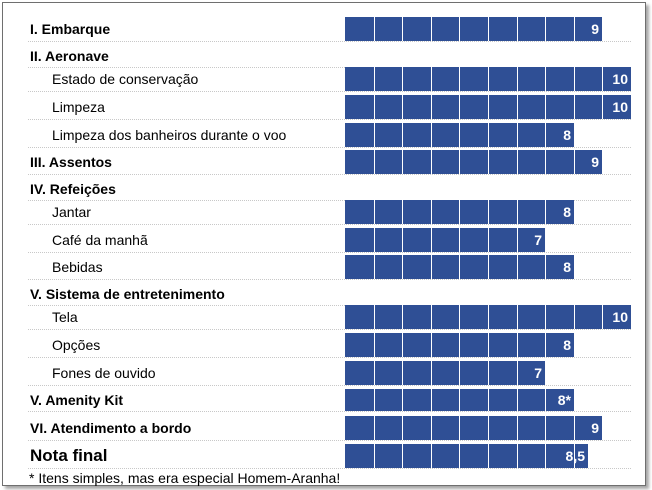 Image resolution: width=652 pixels, height=490 pixels. Describe the element at coordinates (77, 400) in the screenshot. I see `row-label: V. Amenity Kit` at that location.